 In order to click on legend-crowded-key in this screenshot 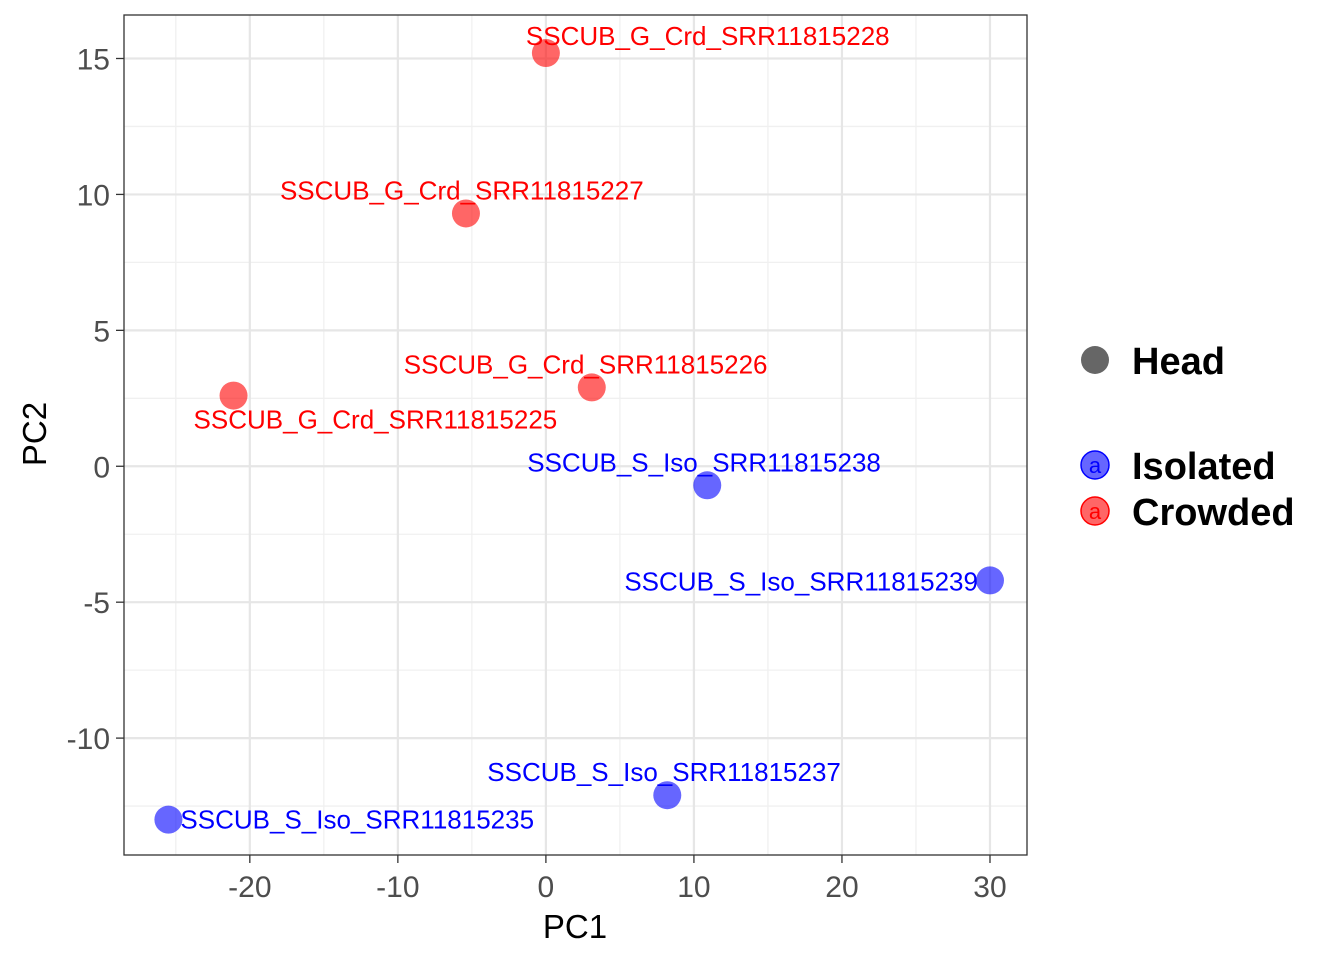, I will do `click(1095, 511)`.